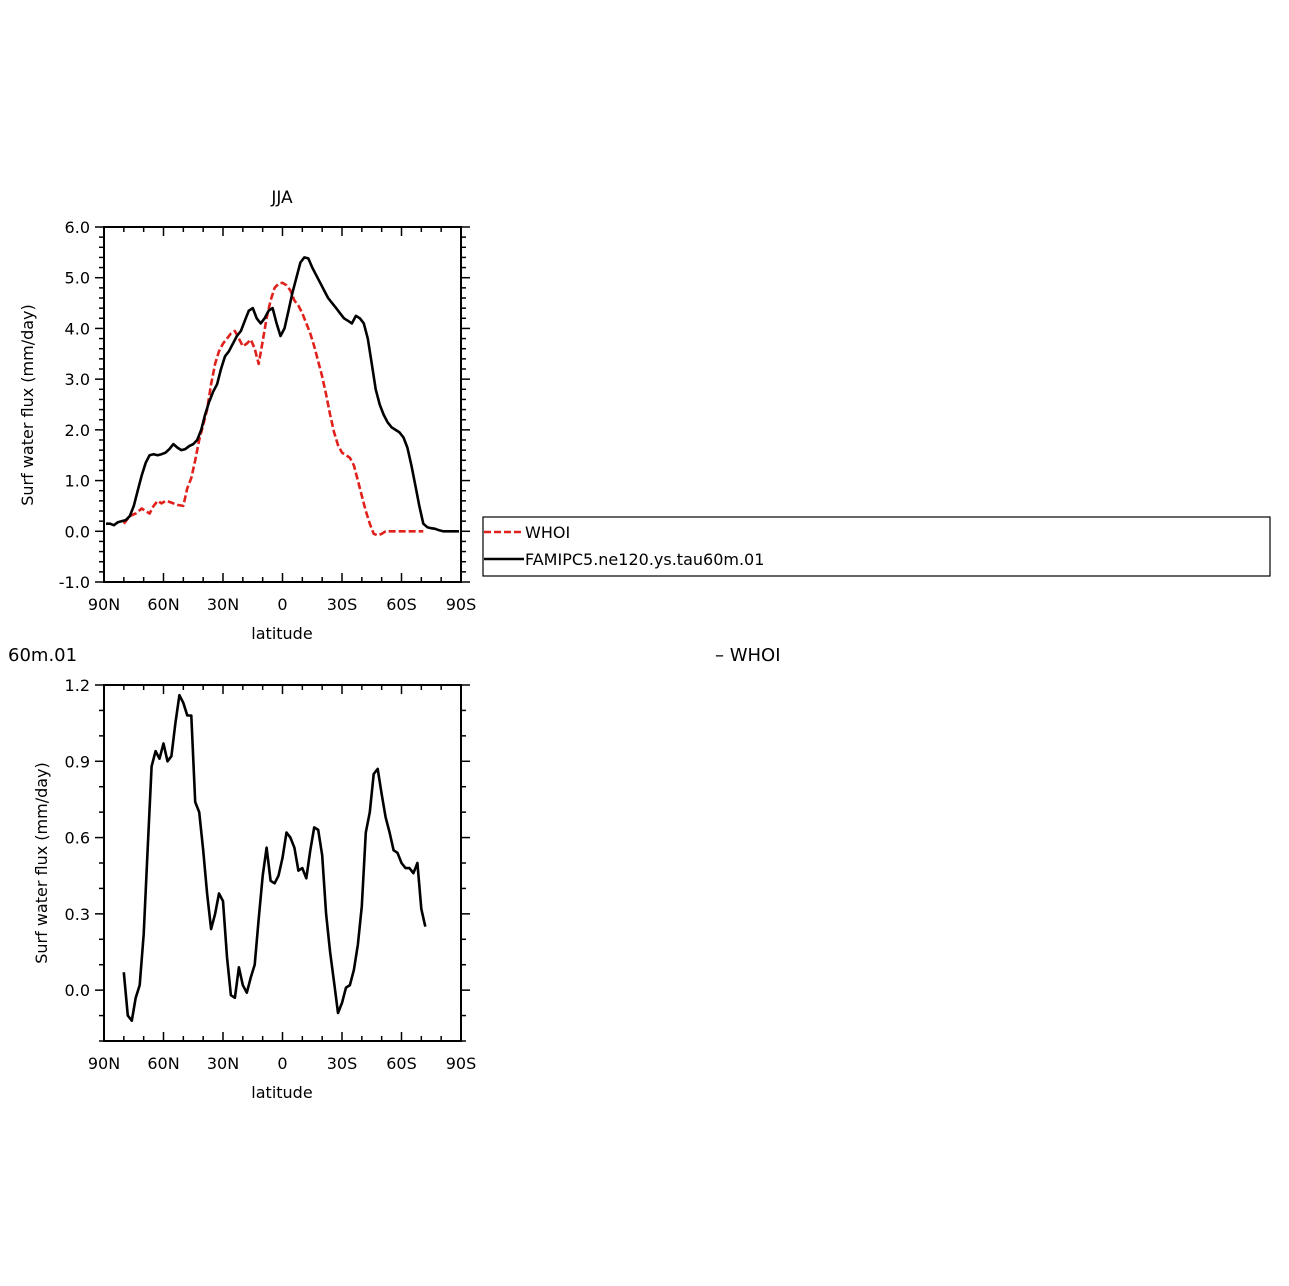  What do you see at coordinates (77, 481) in the screenshot?
I see `y-tick-label: 1.0` at bounding box center [77, 481].